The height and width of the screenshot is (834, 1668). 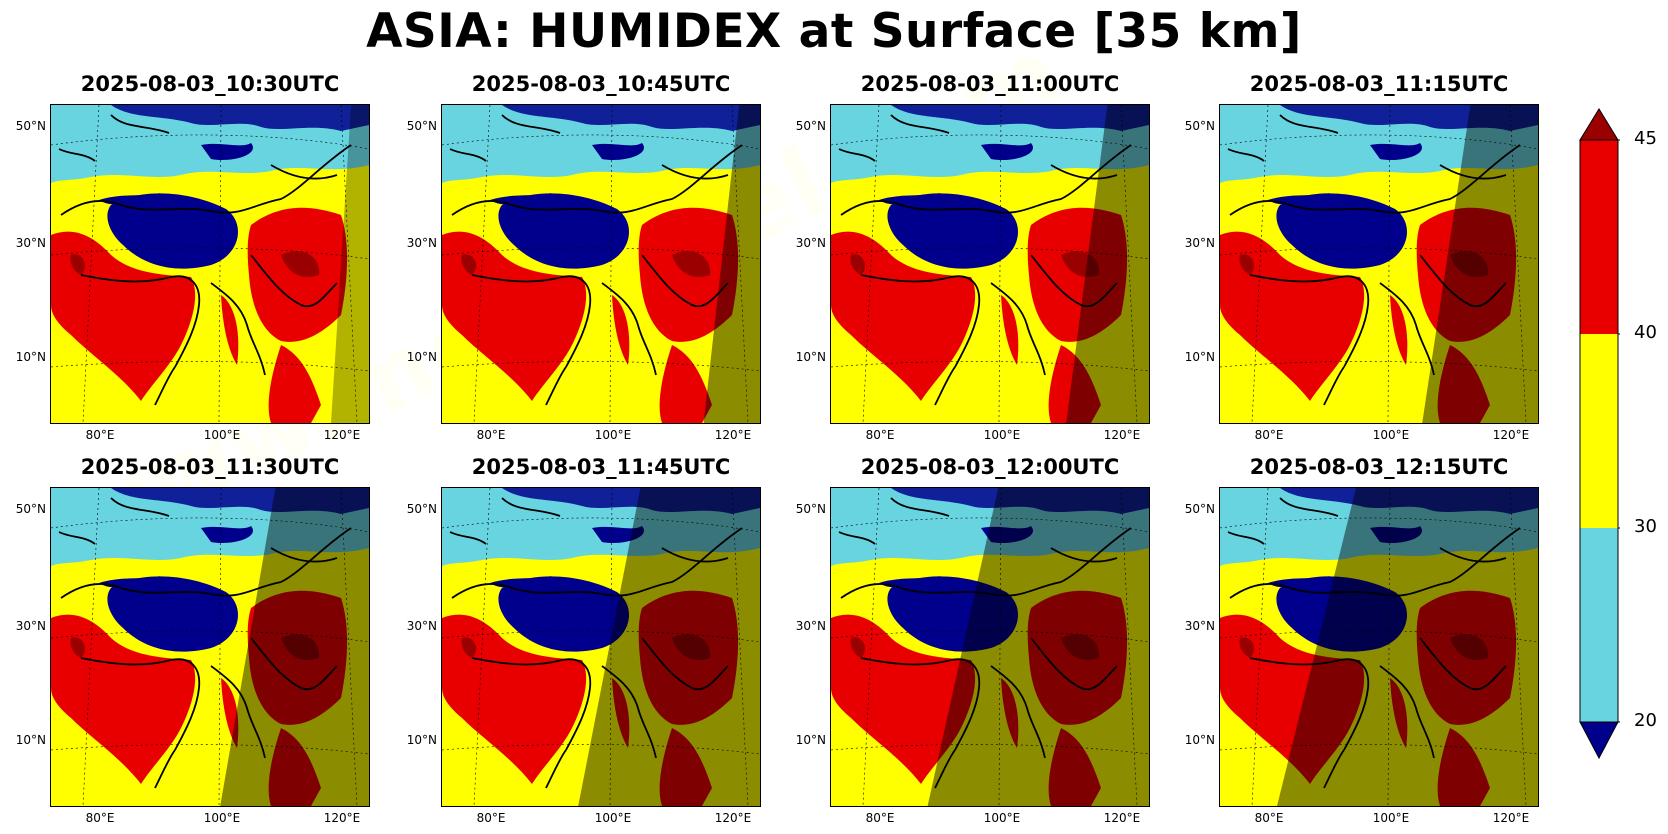 What do you see at coordinates (210, 467) in the screenshot?
I see `panel-time-title: 2025-08-03_11:30UTC` at bounding box center [210, 467].